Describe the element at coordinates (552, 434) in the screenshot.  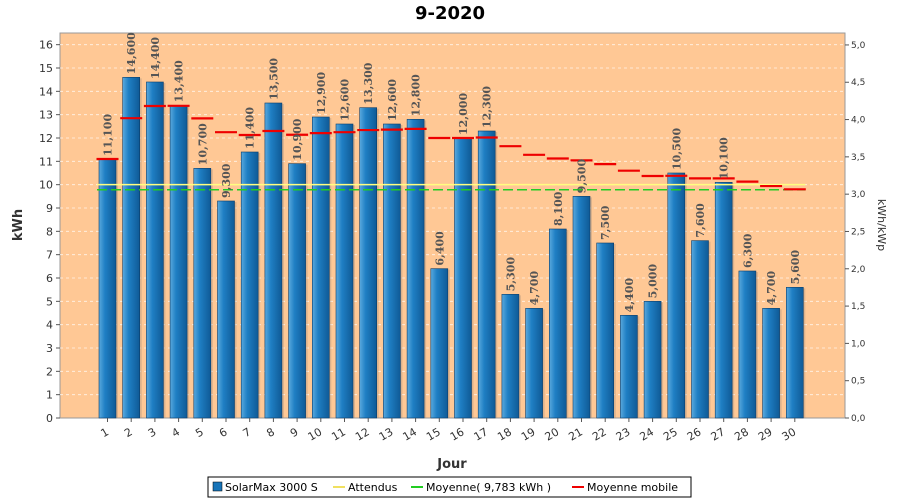
I see `x-tick-label-20: 20` at that location.